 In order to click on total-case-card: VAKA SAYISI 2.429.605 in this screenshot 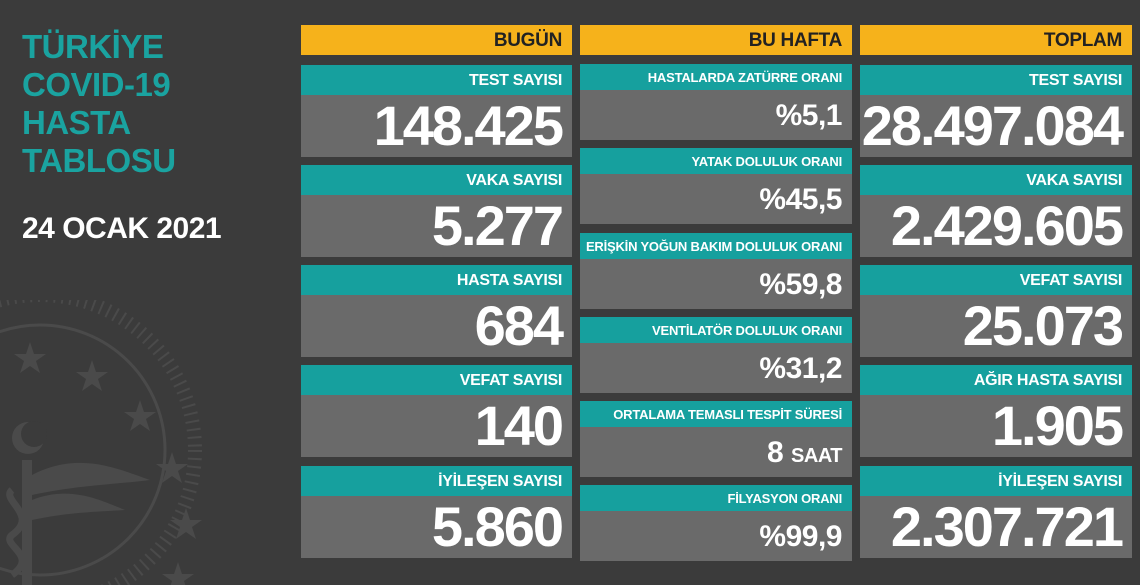, I will do `click(996, 211)`.